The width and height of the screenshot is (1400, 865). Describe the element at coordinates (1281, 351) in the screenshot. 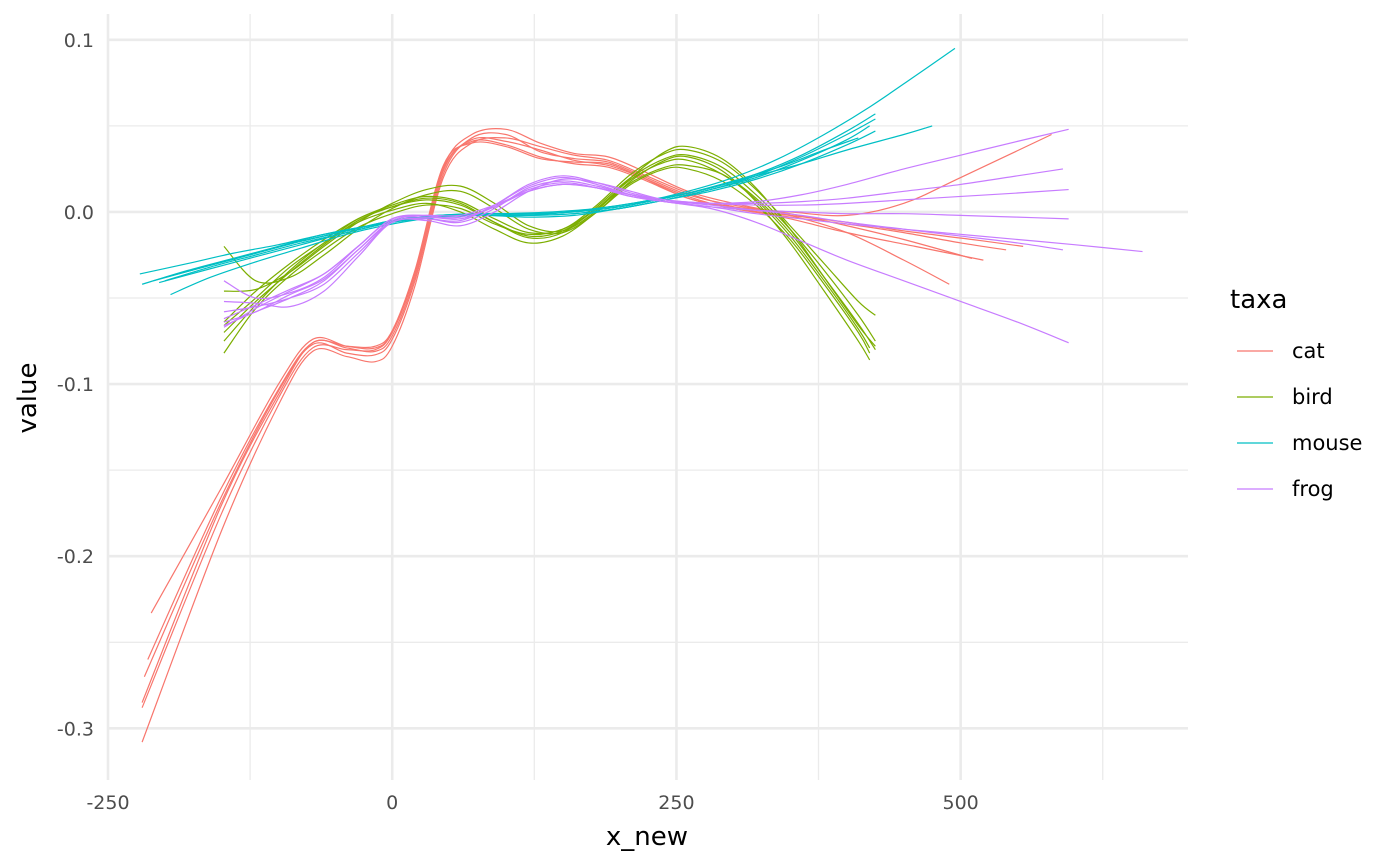

I see `legend-entry-cat: cat` at that location.